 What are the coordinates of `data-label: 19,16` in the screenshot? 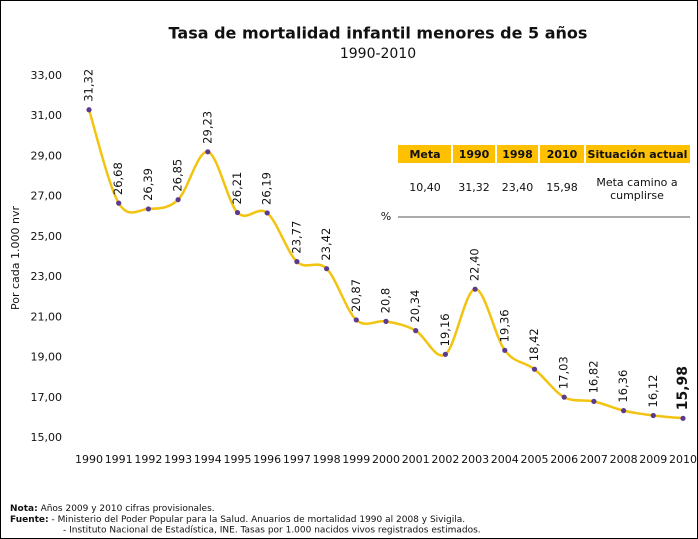 It's located at (445, 329).